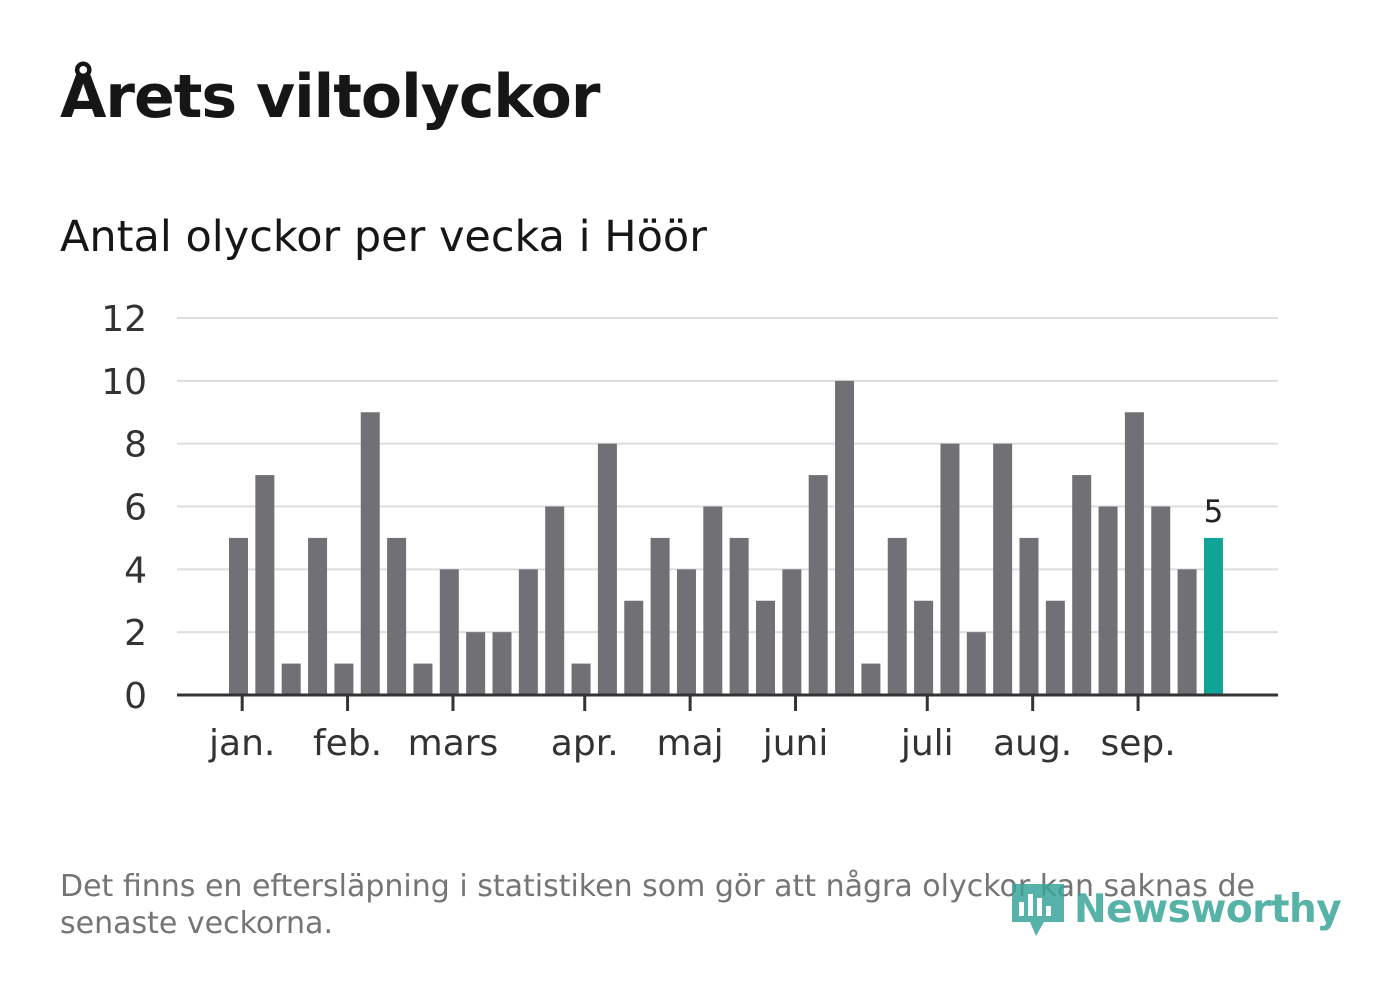  I want to click on data-label-highlight: 5, so click(1214, 512).